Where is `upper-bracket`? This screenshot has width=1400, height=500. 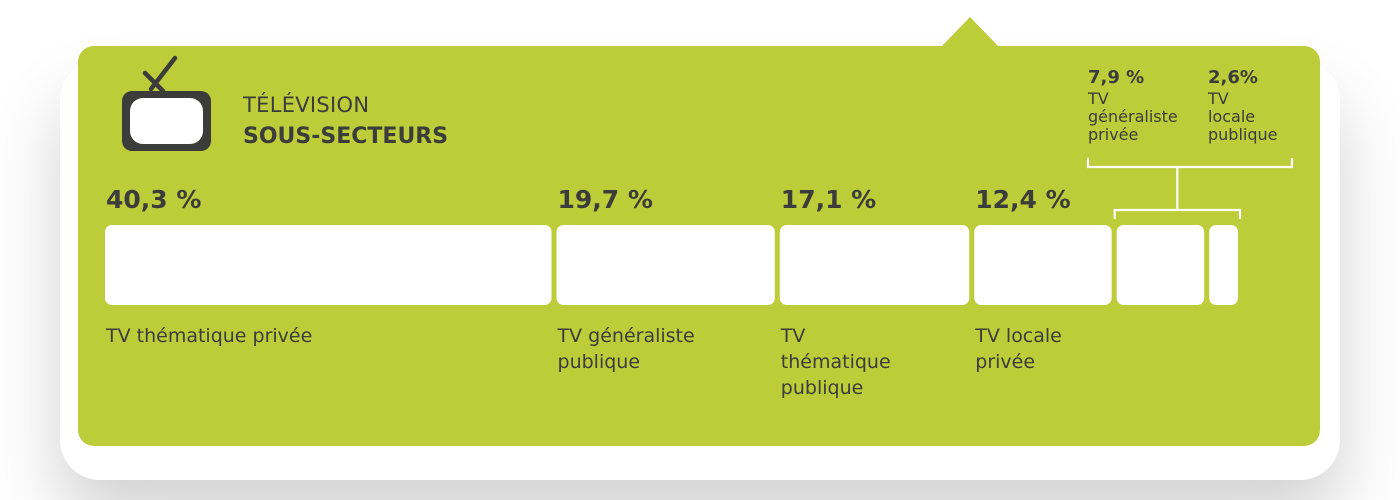 upper-bracket is located at coordinates (1190, 163).